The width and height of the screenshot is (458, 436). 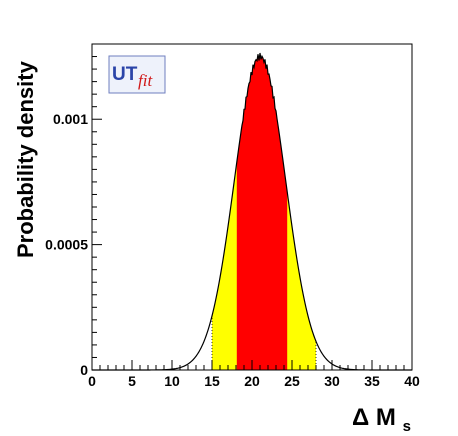 What do you see at coordinates (252, 381) in the screenshot?
I see `x-tick-label: 20` at bounding box center [252, 381].